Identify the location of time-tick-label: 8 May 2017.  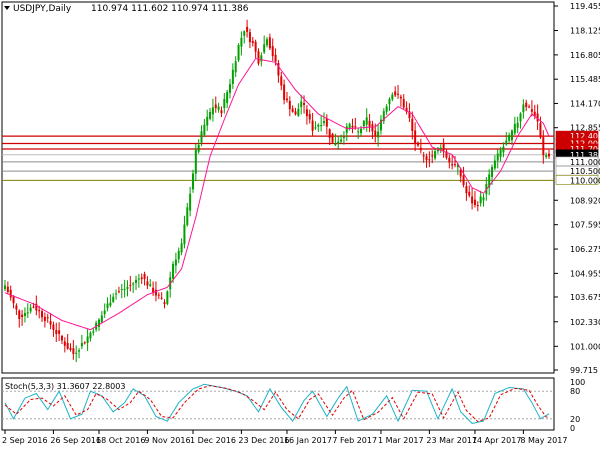
(543, 440).